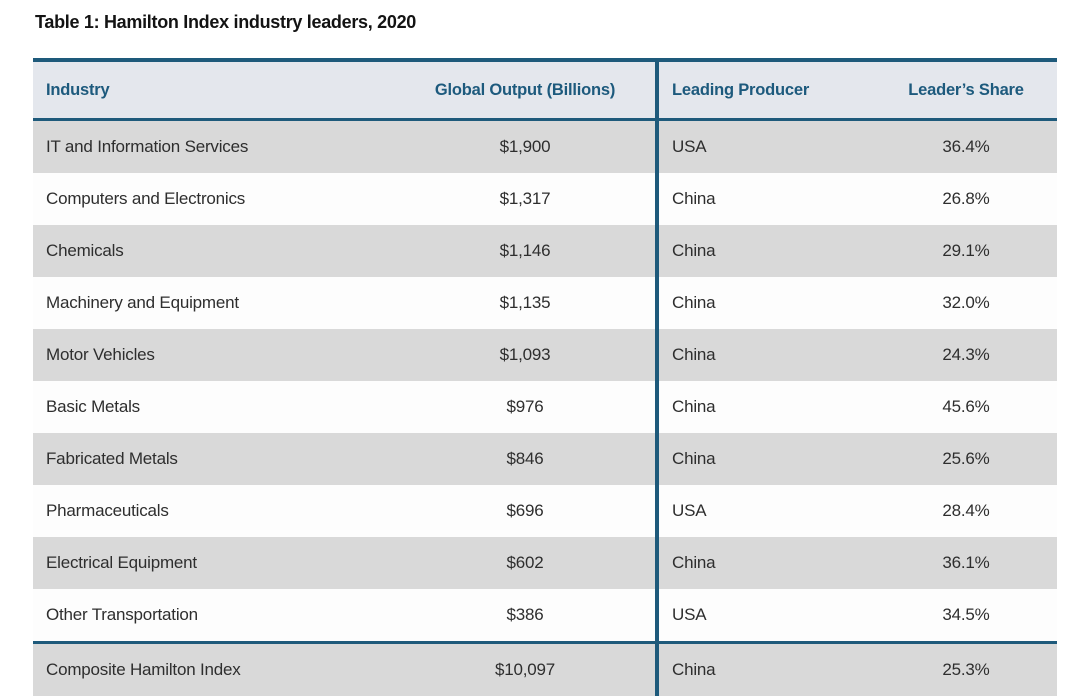 The width and height of the screenshot is (1080, 700). I want to click on table-row: Basic Metals $976 China 45.6%, so click(545, 407).